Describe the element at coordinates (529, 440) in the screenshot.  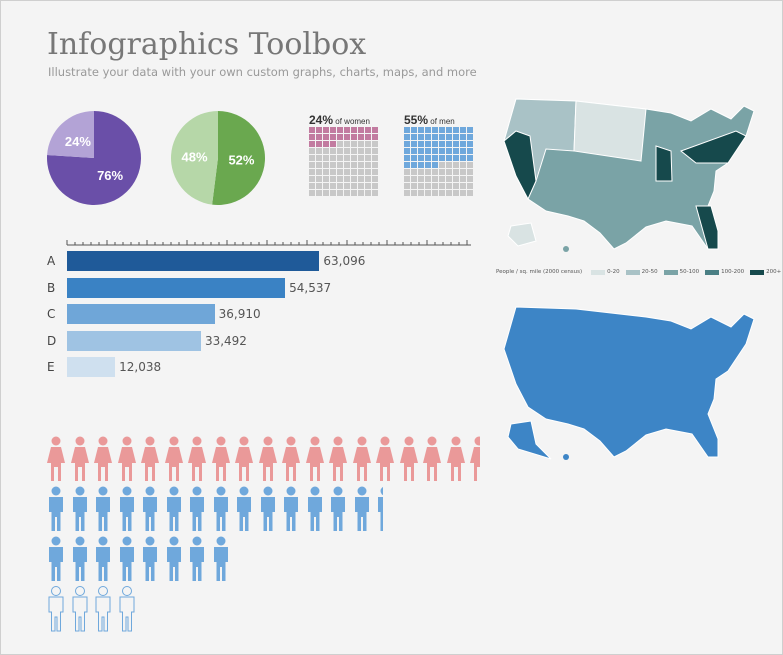
I see `alaska` at that location.